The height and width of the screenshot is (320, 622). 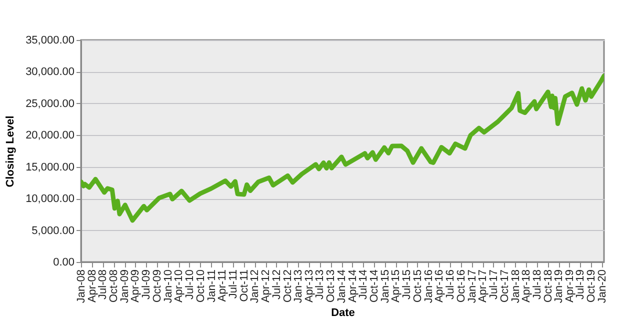 I want to click on x-tick-label: Oct-13, so click(x=331, y=286).